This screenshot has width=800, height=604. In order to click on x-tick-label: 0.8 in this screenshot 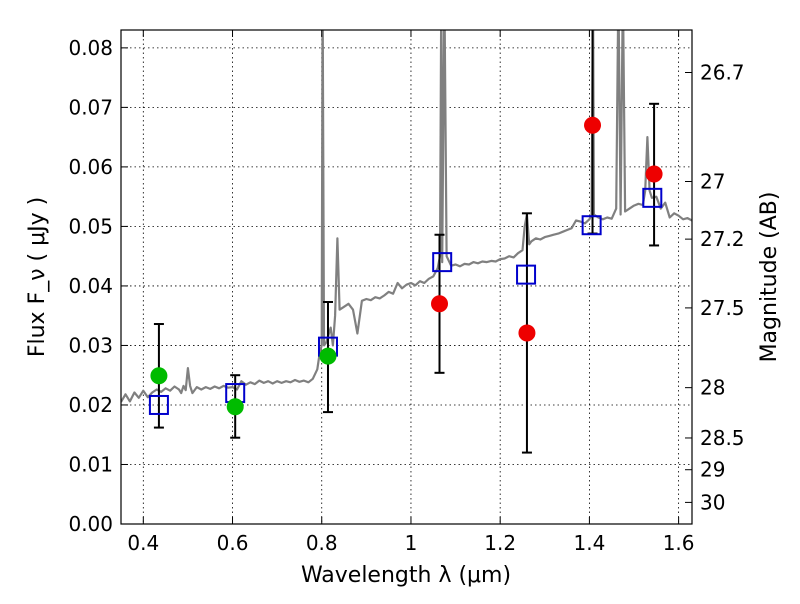, I will do `click(322, 543)`.